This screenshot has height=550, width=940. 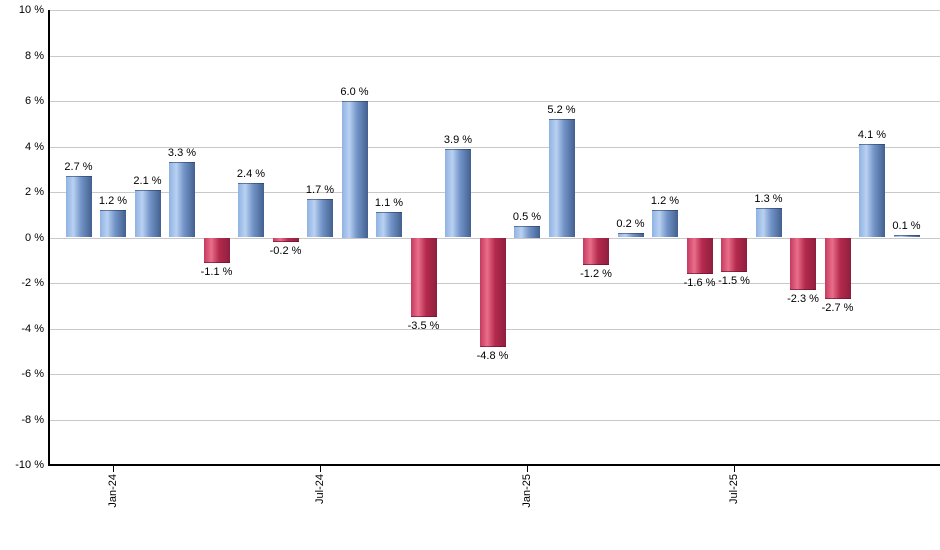 What do you see at coordinates (734, 280) in the screenshot?
I see `bar-value-label: -1.5 %` at bounding box center [734, 280].